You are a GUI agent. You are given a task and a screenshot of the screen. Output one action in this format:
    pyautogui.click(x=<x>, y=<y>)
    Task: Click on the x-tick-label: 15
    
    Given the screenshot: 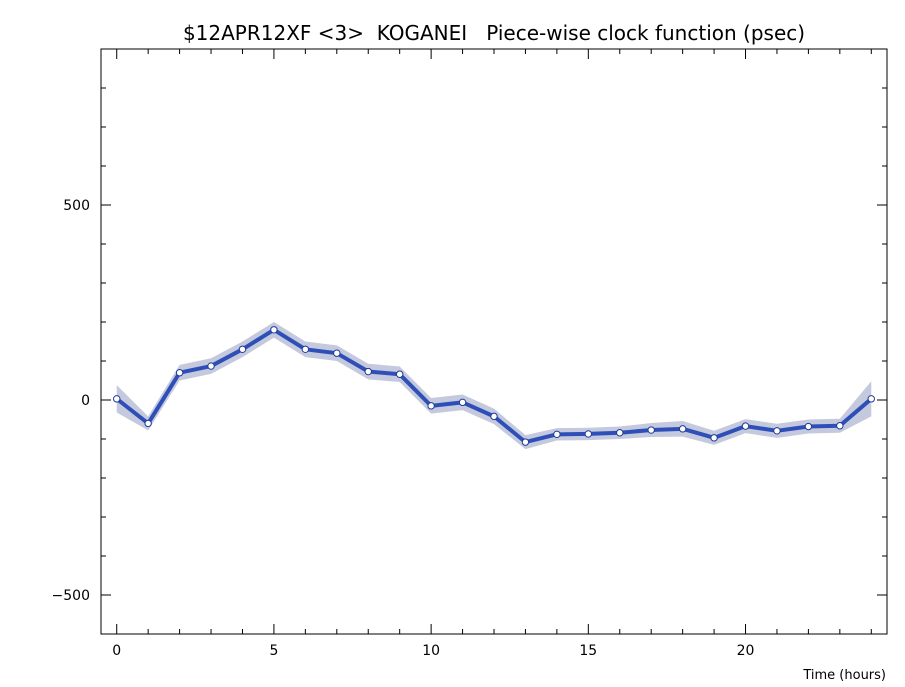 What is the action you would take?
    pyautogui.click(x=588, y=651)
    